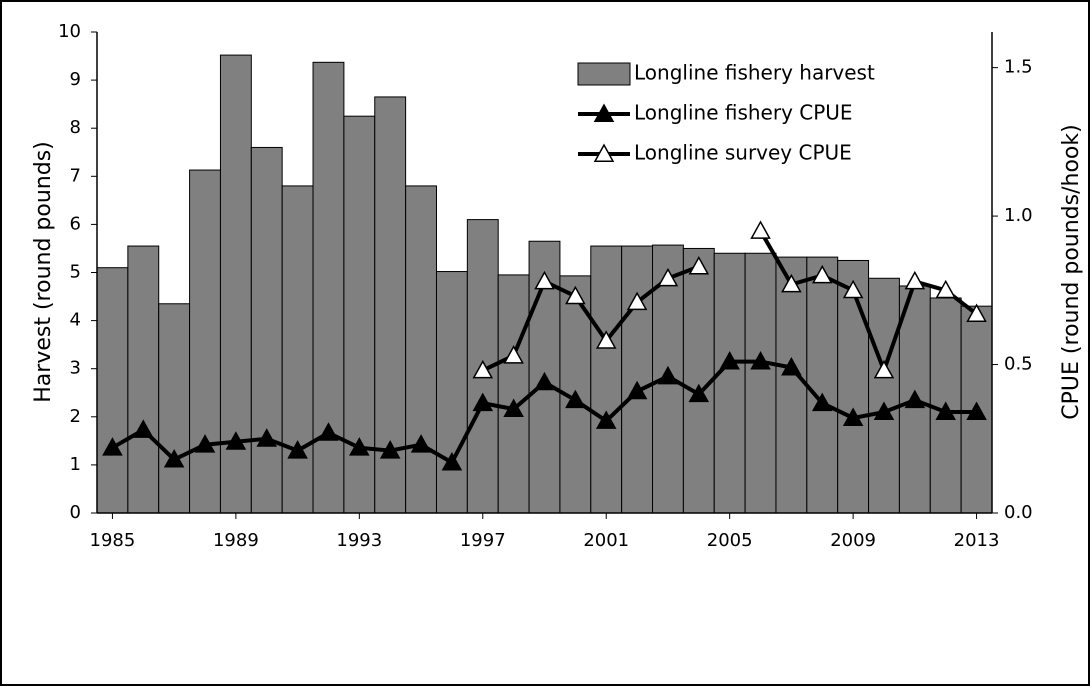 Image resolution: width=1090 pixels, height=686 pixels. Describe the element at coordinates (1018, 215) in the screenshot. I see `y2-tick-label: 1.0` at that location.